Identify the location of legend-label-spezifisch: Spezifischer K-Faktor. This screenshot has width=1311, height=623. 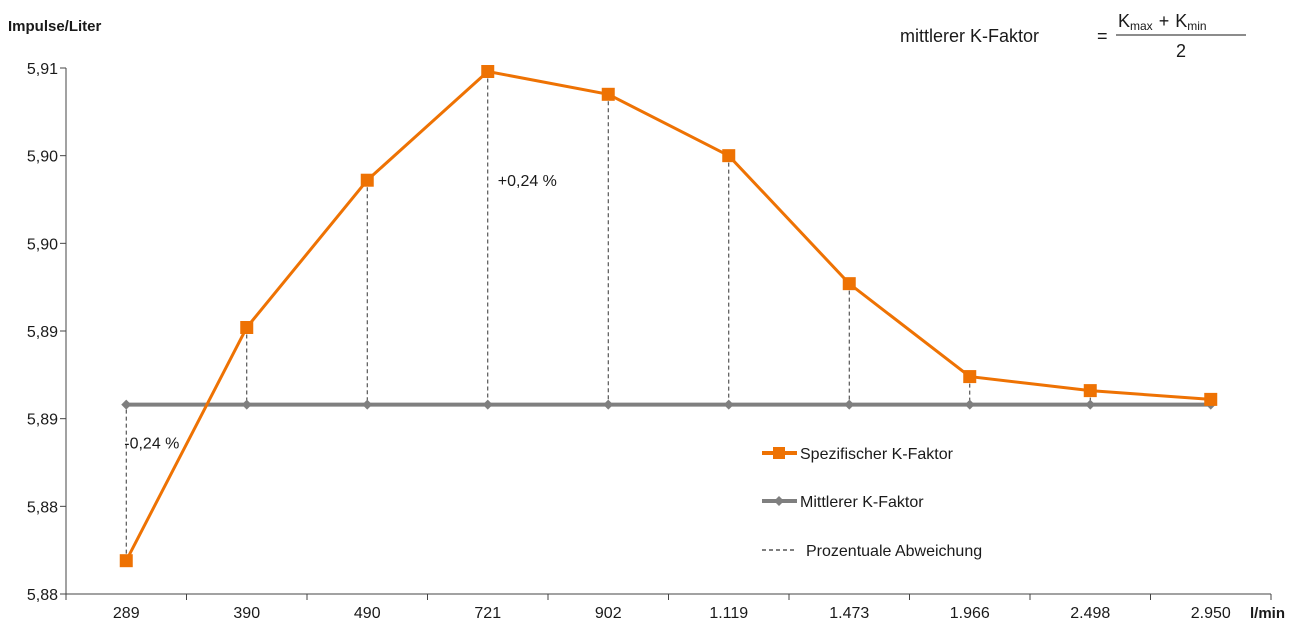
(877, 454).